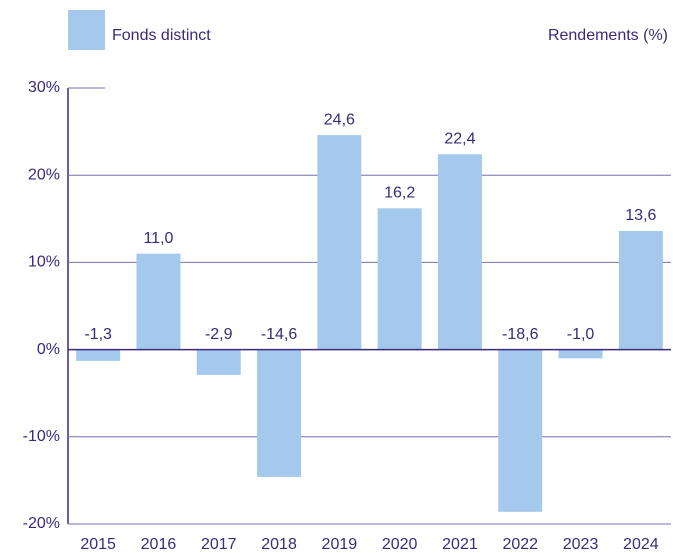 This screenshot has width=673, height=553. What do you see at coordinates (98, 334) in the screenshot?
I see `value-label: -1,3` at bounding box center [98, 334].